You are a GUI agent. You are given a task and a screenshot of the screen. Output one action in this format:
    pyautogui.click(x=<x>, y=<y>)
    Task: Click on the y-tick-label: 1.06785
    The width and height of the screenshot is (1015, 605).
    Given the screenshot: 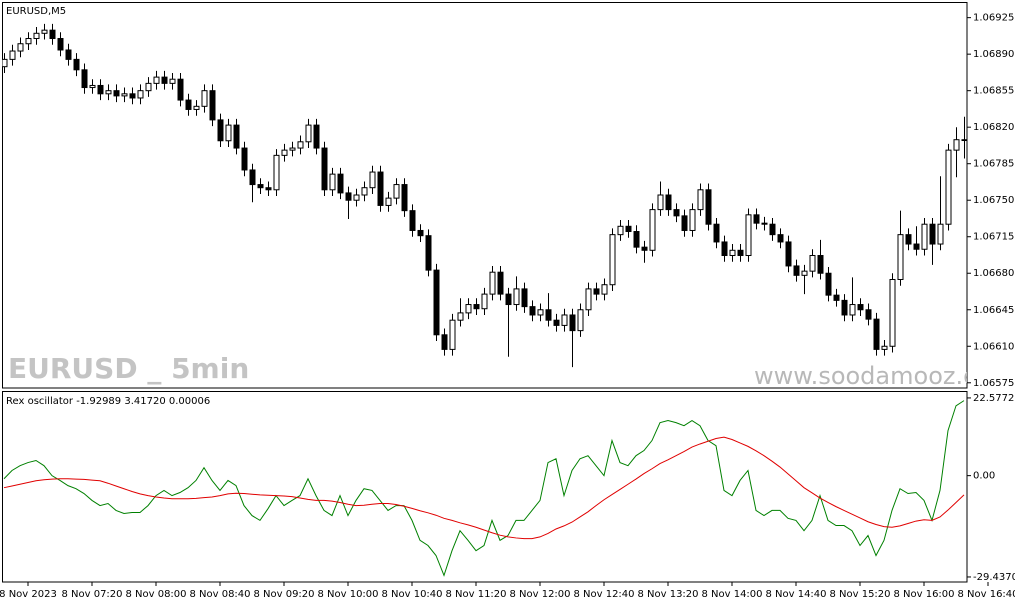 What is the action you would take?
    pyautogui.click(x=993, y=164)
    